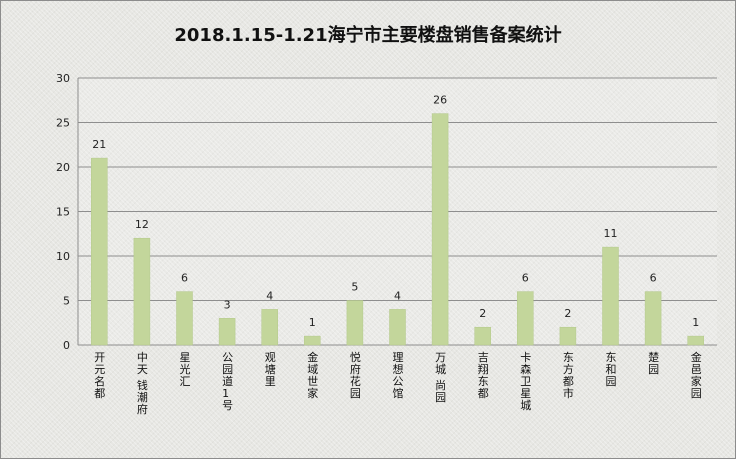 The width and height of the screenshot is (736, 459). I want to click on y-tick-label: 10, so click(63, 256).